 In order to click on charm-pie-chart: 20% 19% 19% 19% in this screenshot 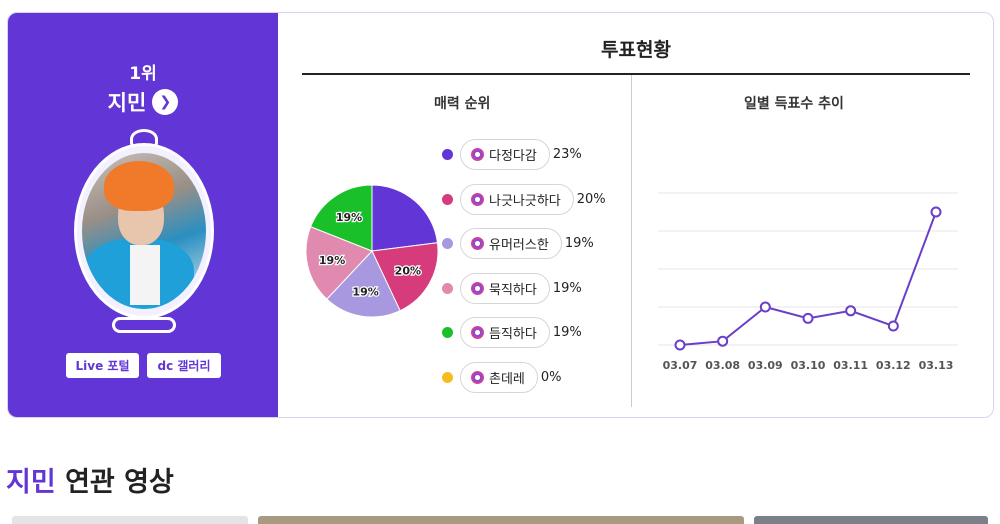, I will do `click(372, 251)`.